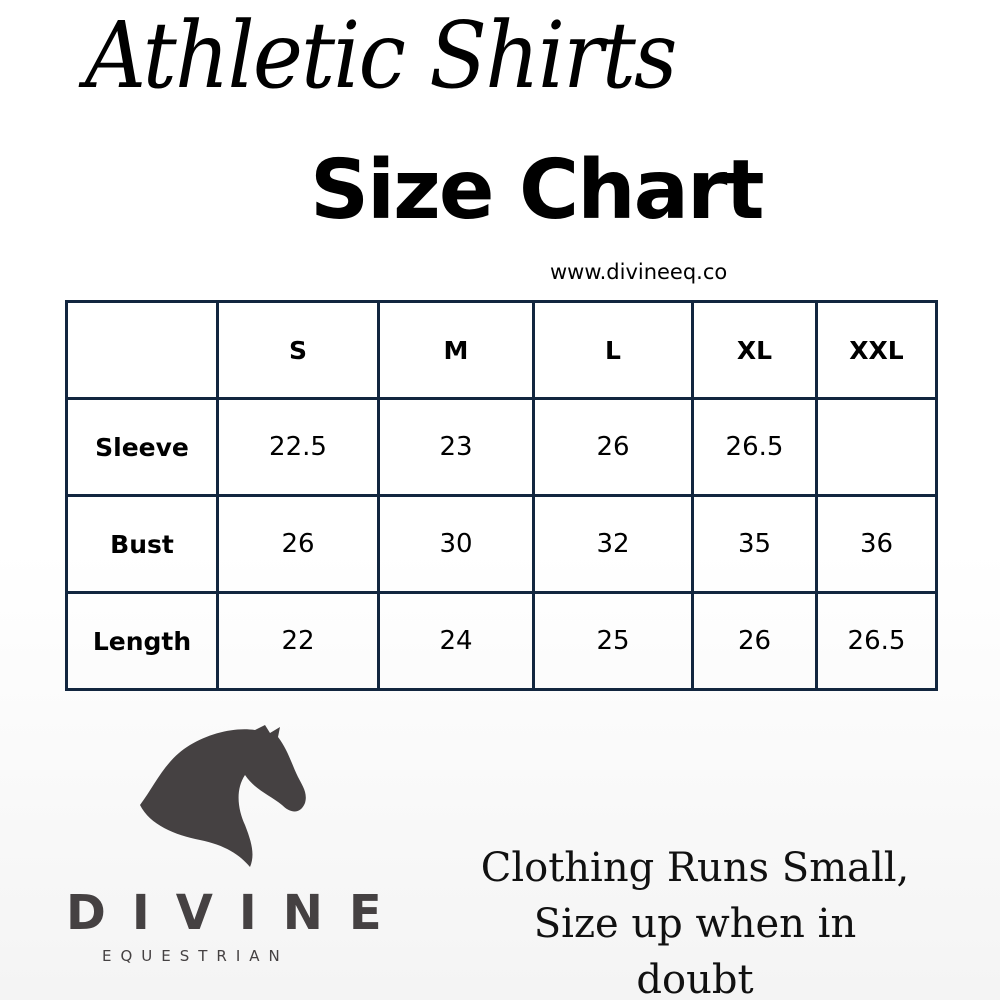 Image resolution: width=1000 pixels, height=1008 pixels. I want to click on horse-head-icon, so click(223, 796).